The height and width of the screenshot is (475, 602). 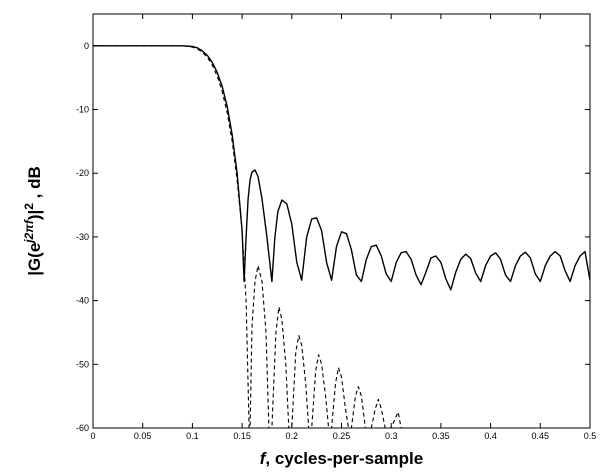 I want to click on y-tick-label: -20, so click(x=82, y=173).